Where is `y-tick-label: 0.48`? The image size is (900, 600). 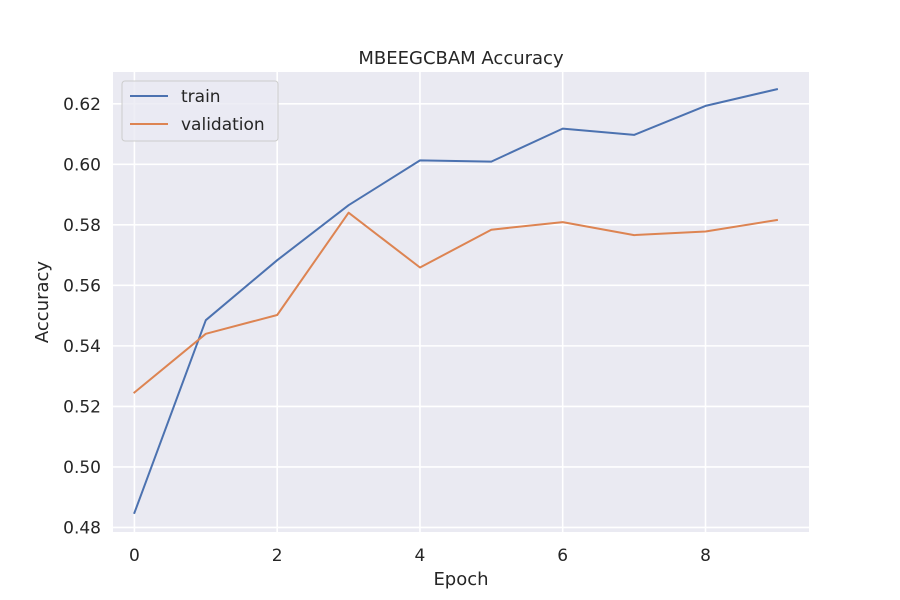 y-tick-label: 0.48 is located at coordinates (82, 528).